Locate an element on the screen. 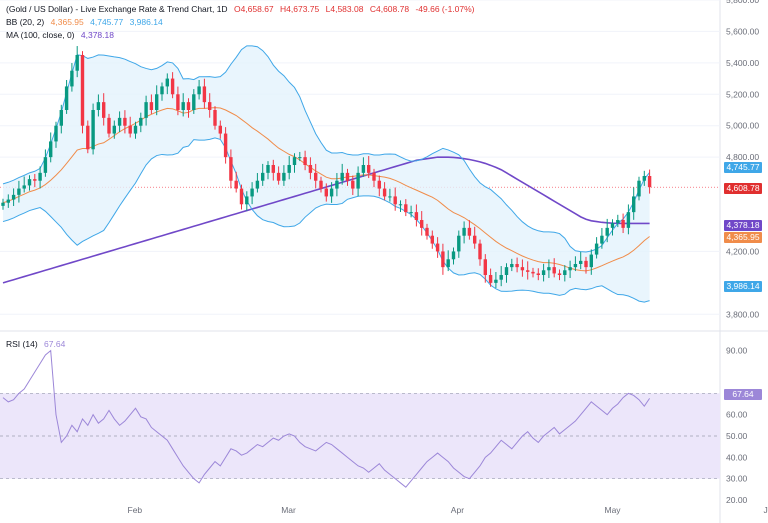 The height and width of the screenshot is (523, 768). date-axis: FebMarAprMayJunJulAugSep is located at coordinates (448, 510).